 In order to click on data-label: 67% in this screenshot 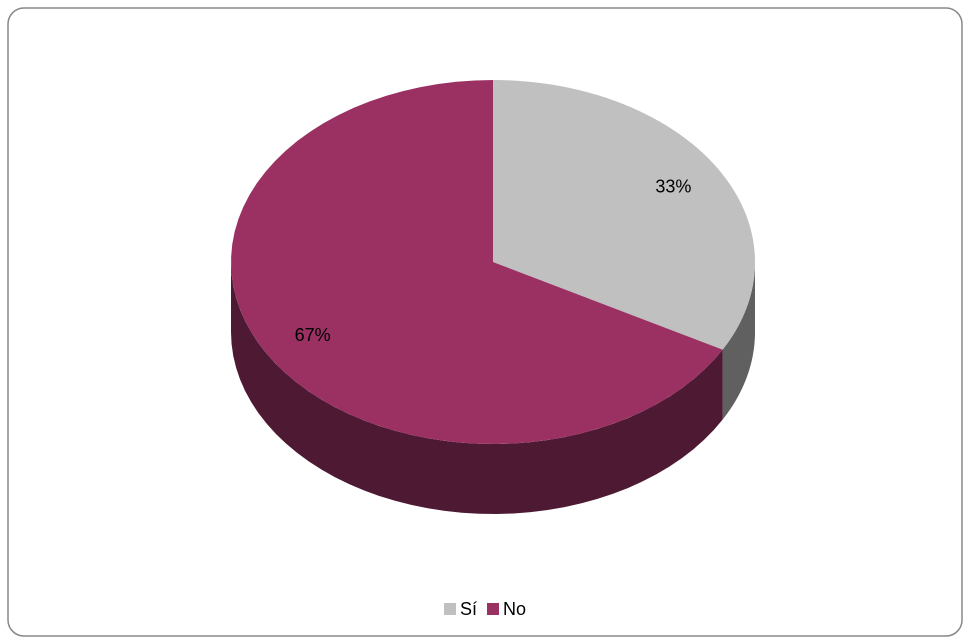, I will do `click(313, 335)`.